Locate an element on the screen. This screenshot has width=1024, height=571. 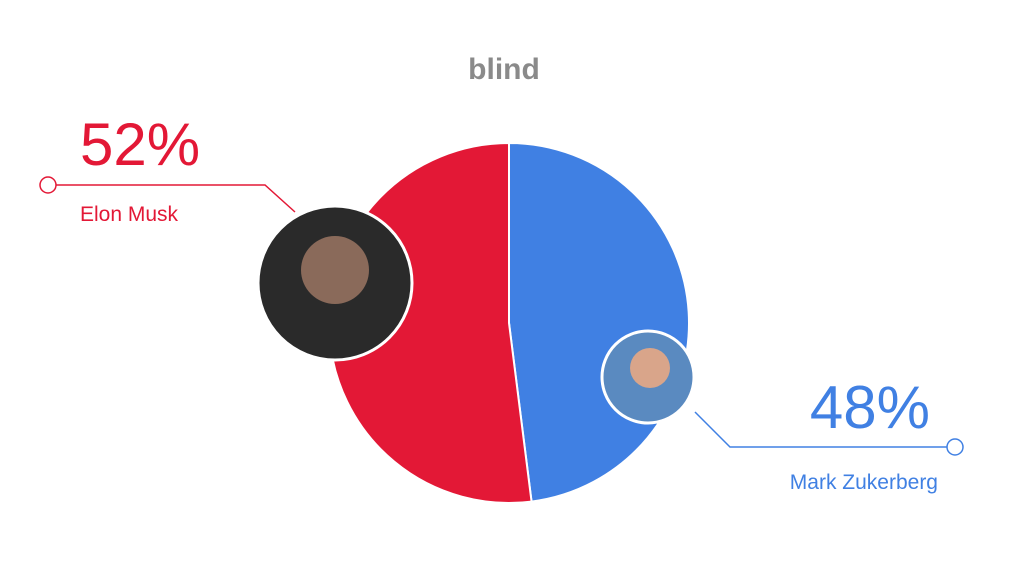
legend-label: Mark Zukerberg is located at coordinates (864, 482).